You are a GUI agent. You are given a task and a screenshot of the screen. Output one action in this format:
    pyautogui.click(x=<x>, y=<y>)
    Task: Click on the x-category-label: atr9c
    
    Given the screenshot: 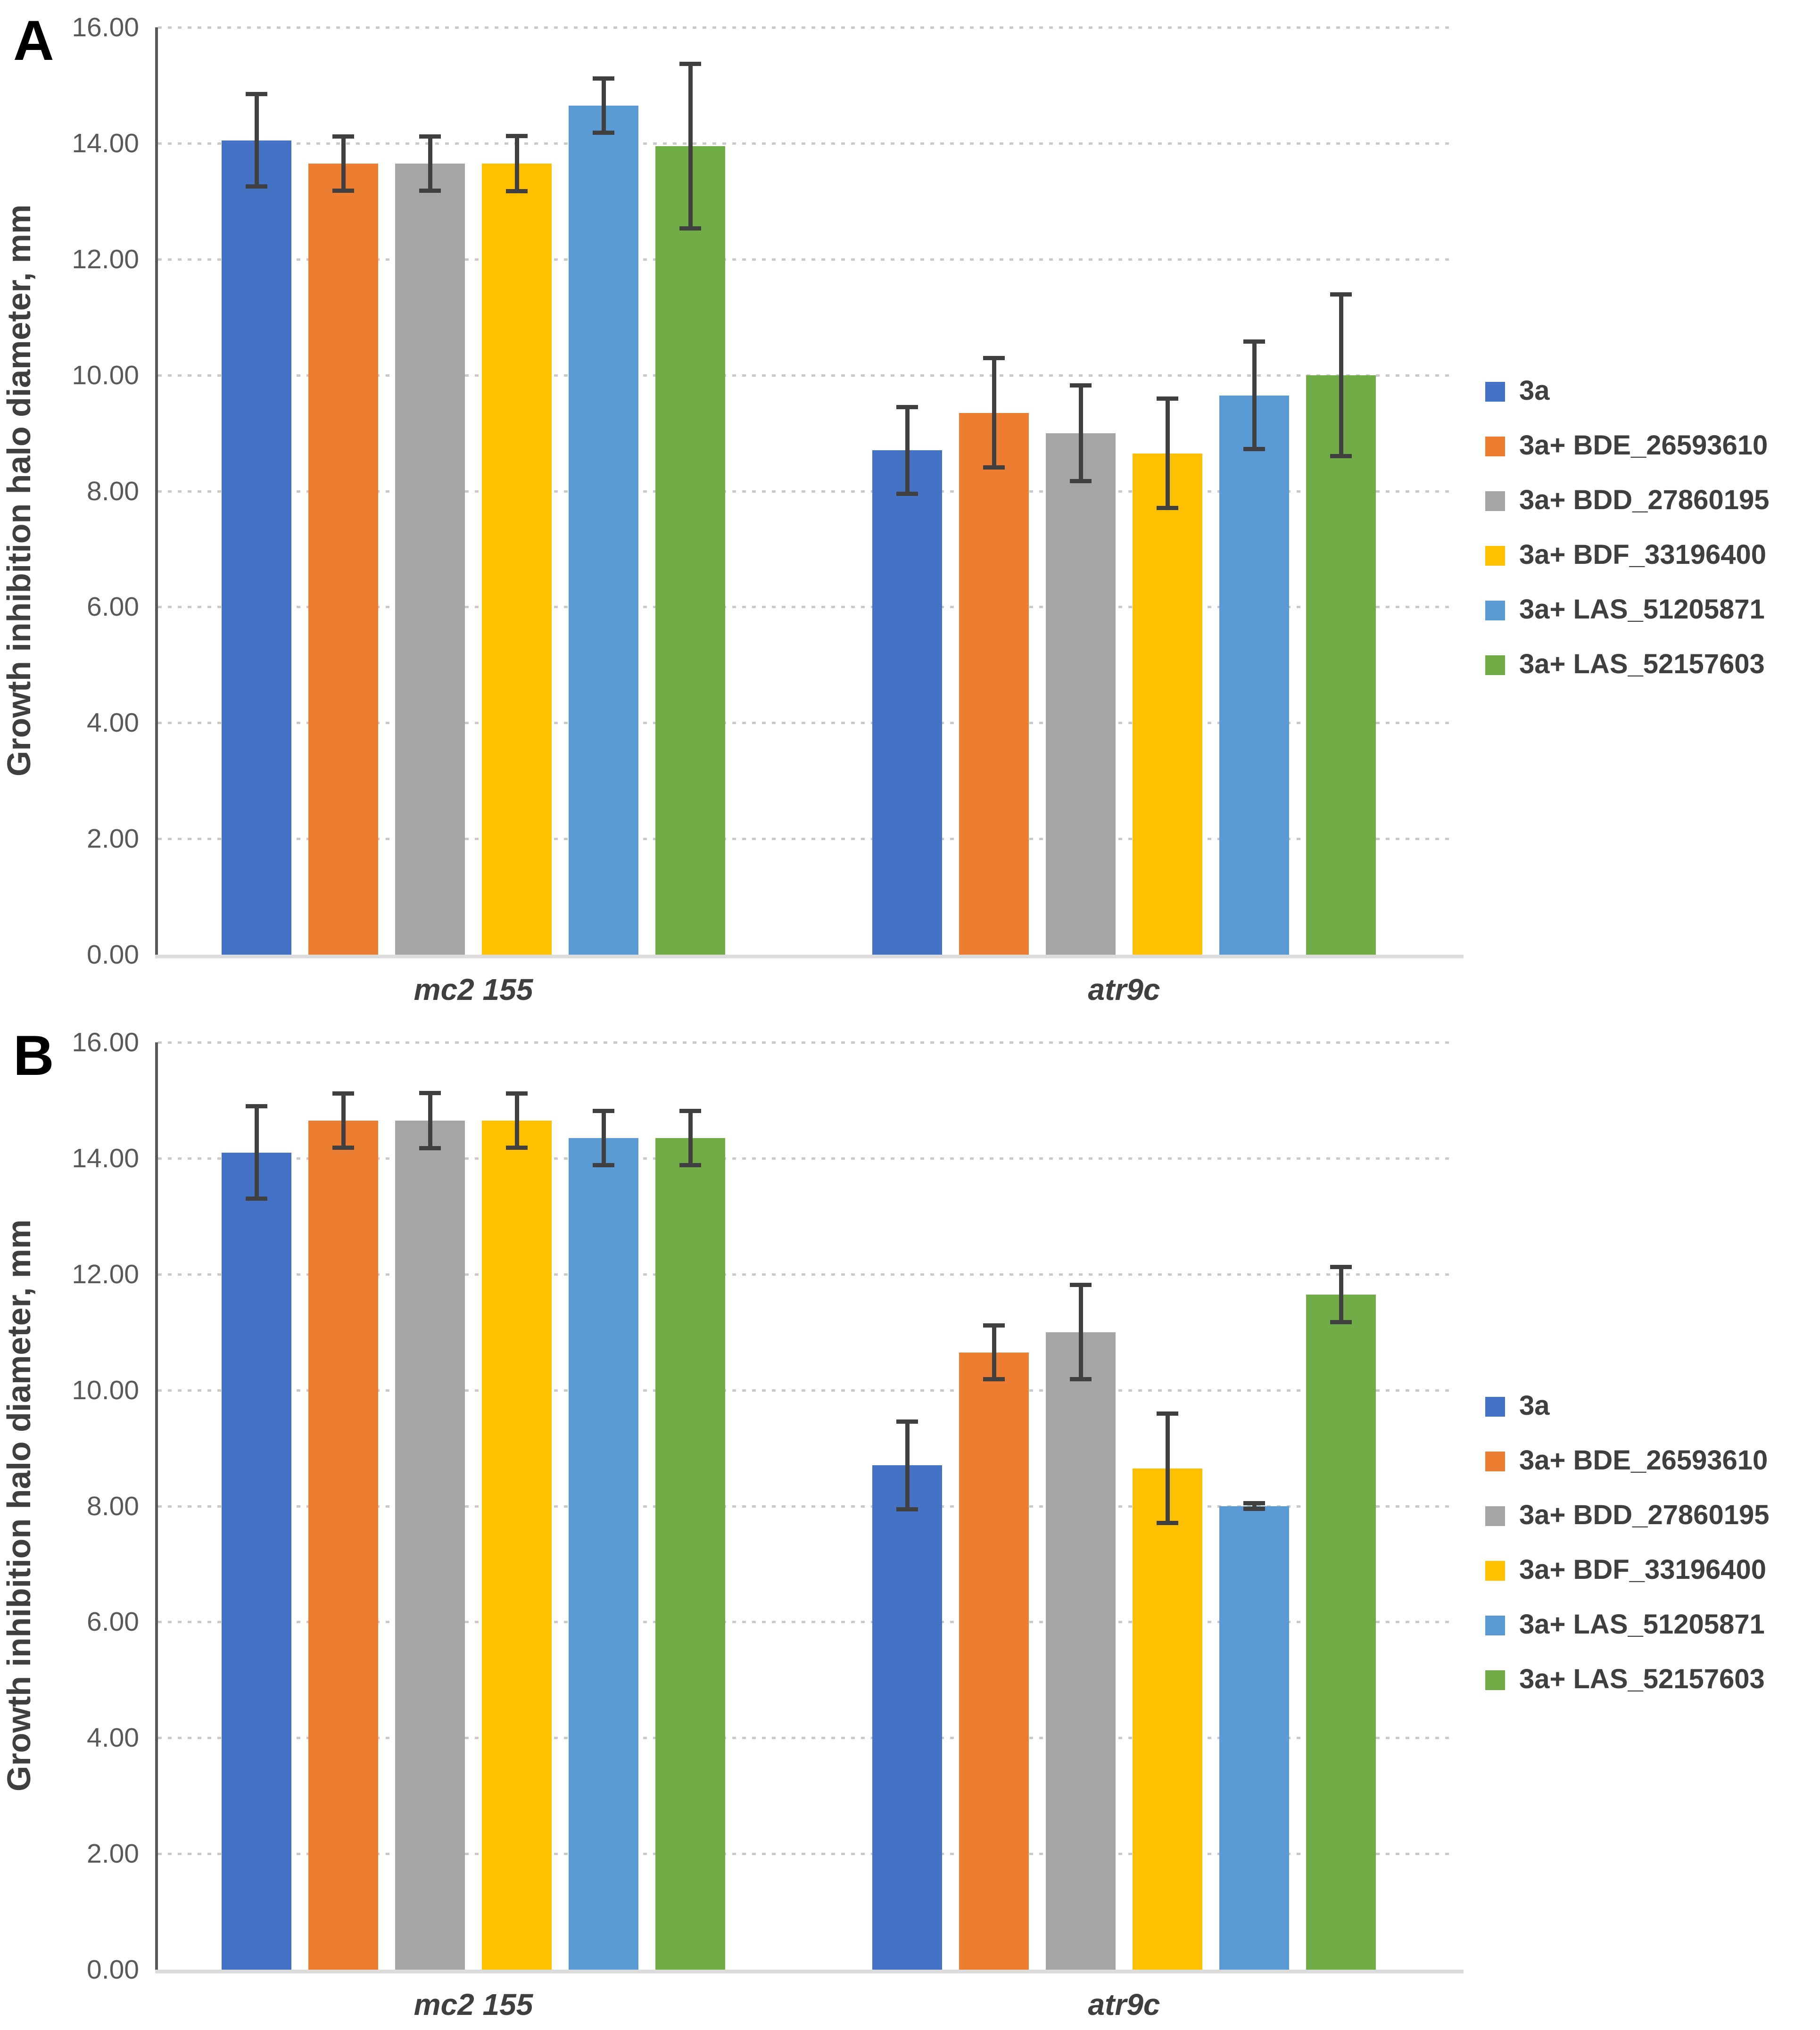 What is the action you would take?
    pyautogui.click(x=1124, y=2005)
    